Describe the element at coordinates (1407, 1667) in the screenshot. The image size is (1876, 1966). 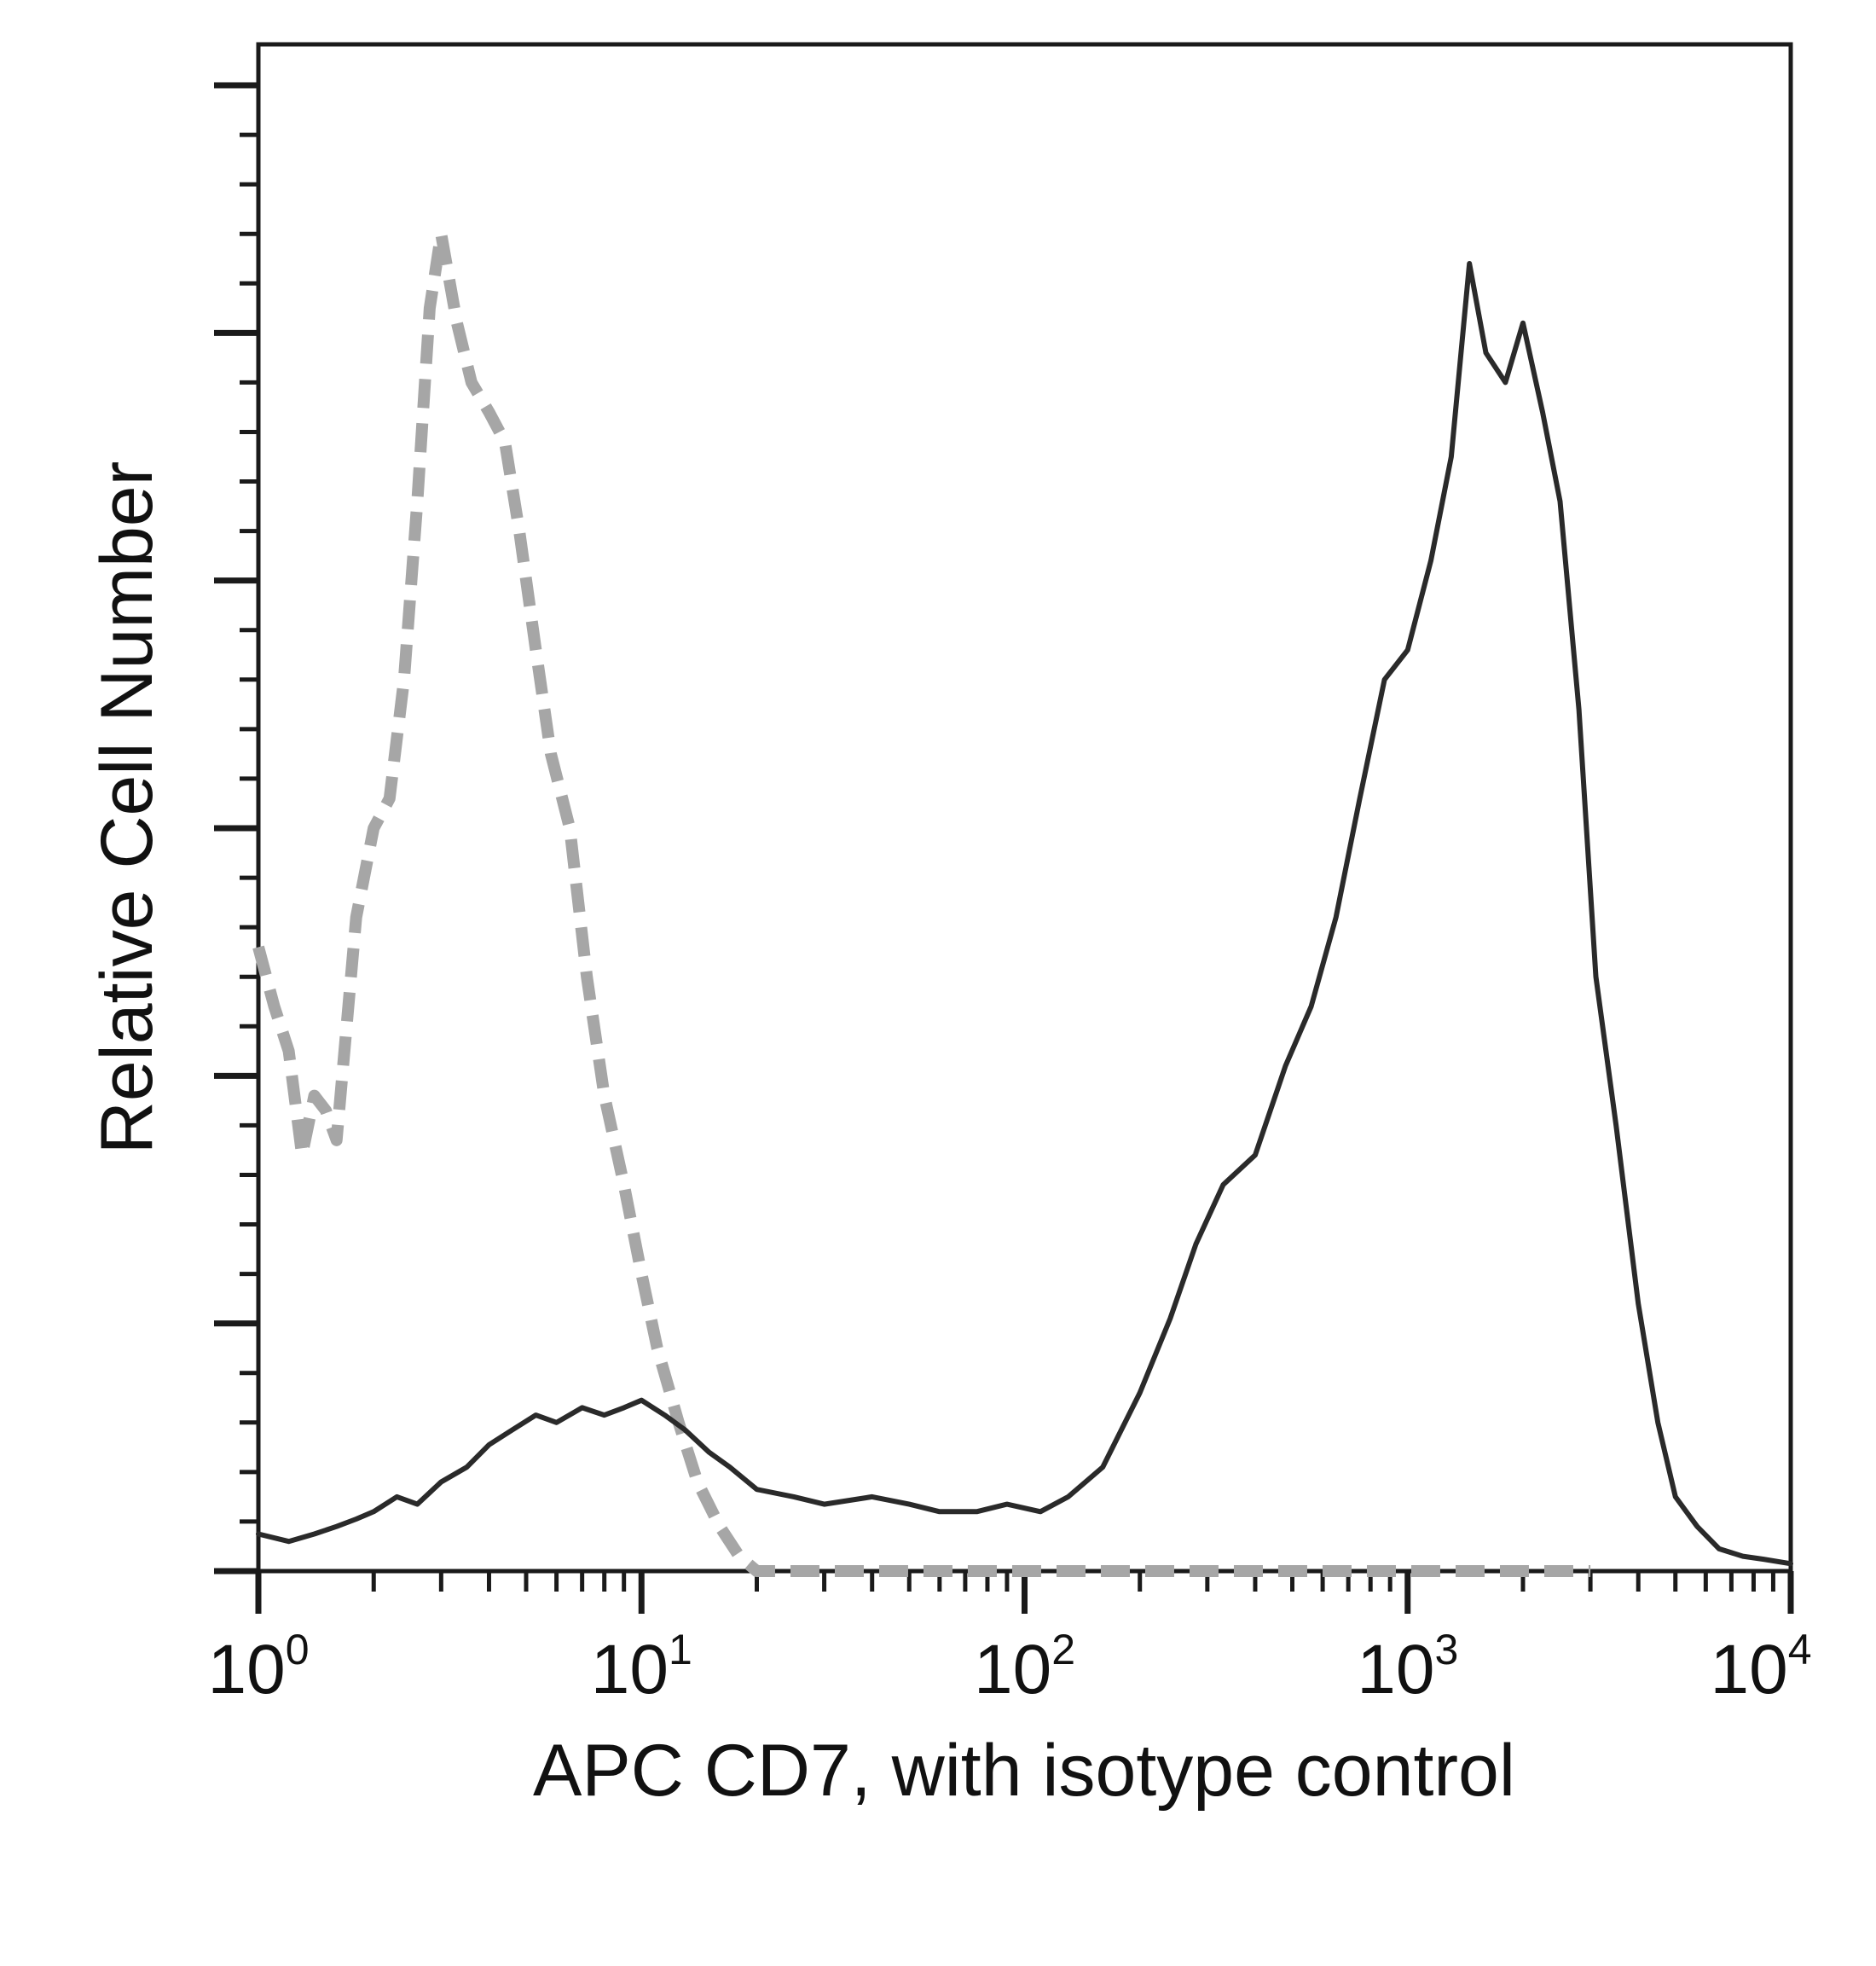
I see `x-tick-label: 10³` at that location.